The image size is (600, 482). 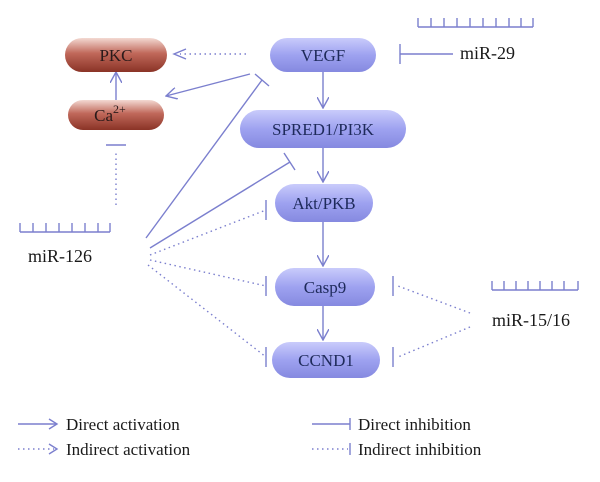 I want to click on node-ccnd1-label: CCND1, so click(x=326, y=360).